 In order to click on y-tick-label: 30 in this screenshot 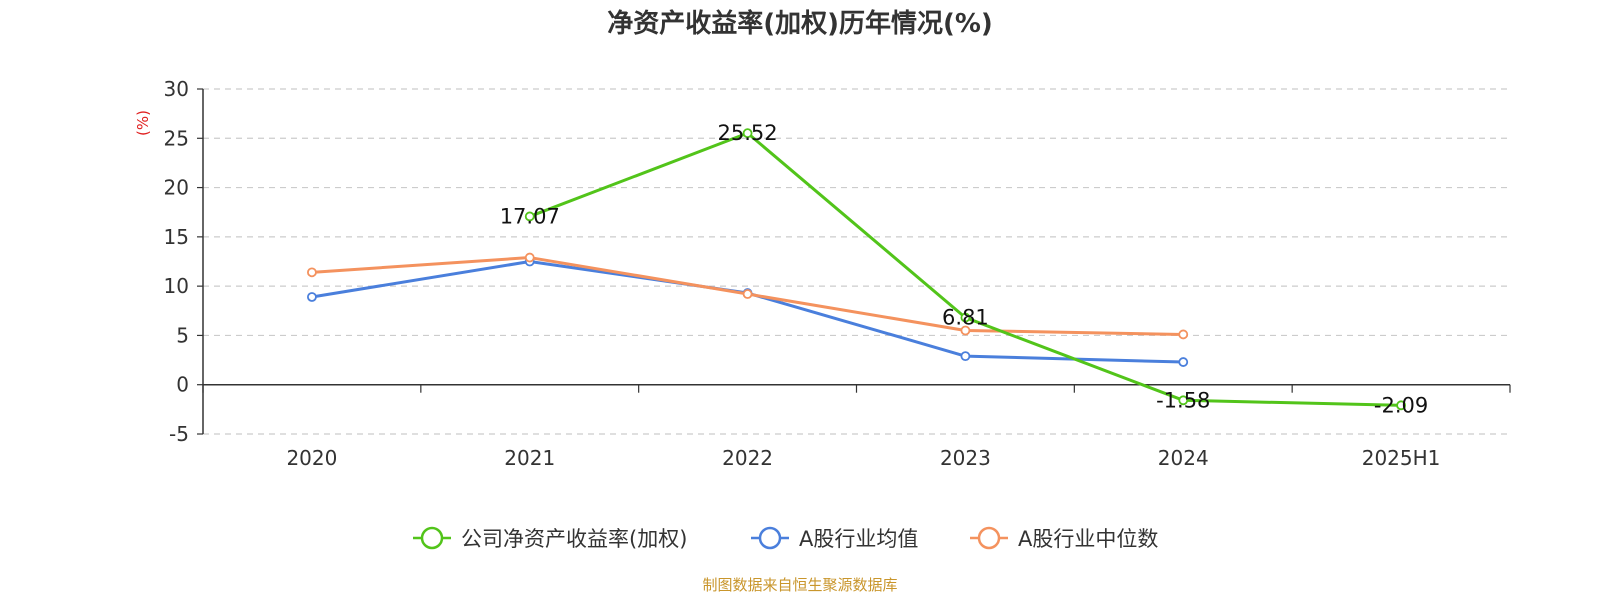, I will do `click(176, 89)`.